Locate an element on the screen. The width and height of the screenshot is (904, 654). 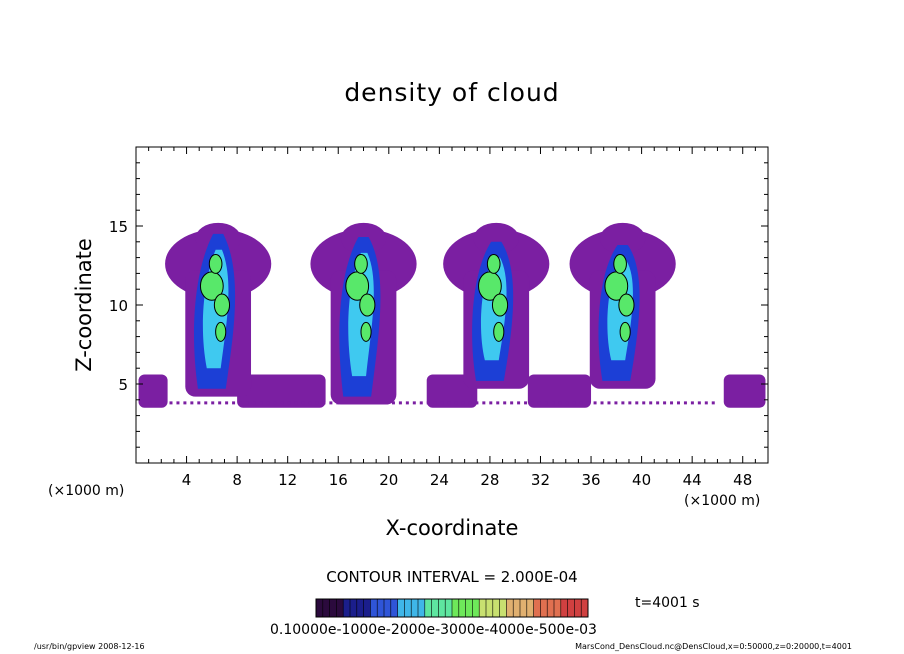
colorbar-frame is located at coordinates (452, 608).